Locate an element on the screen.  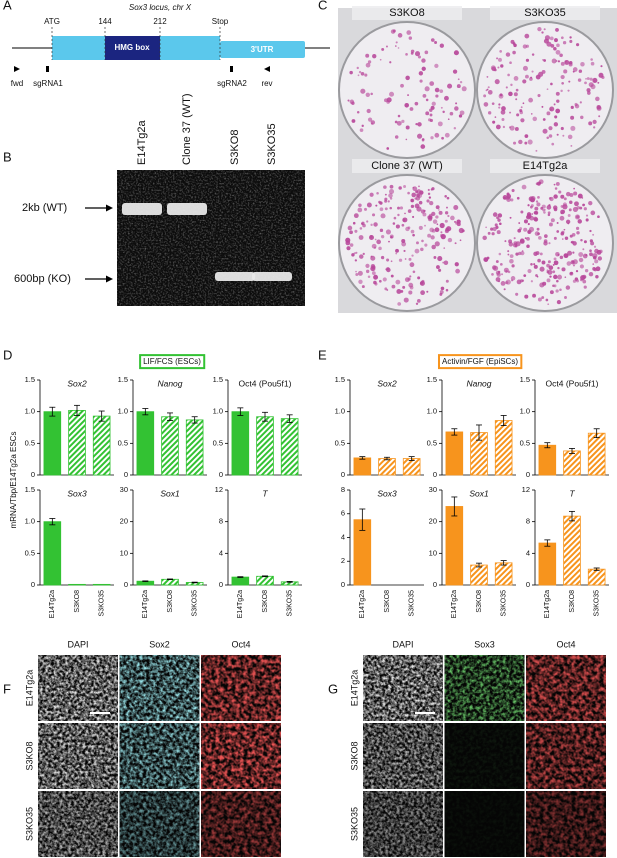
column-label: DAPI is located at coordinates (77, 644).